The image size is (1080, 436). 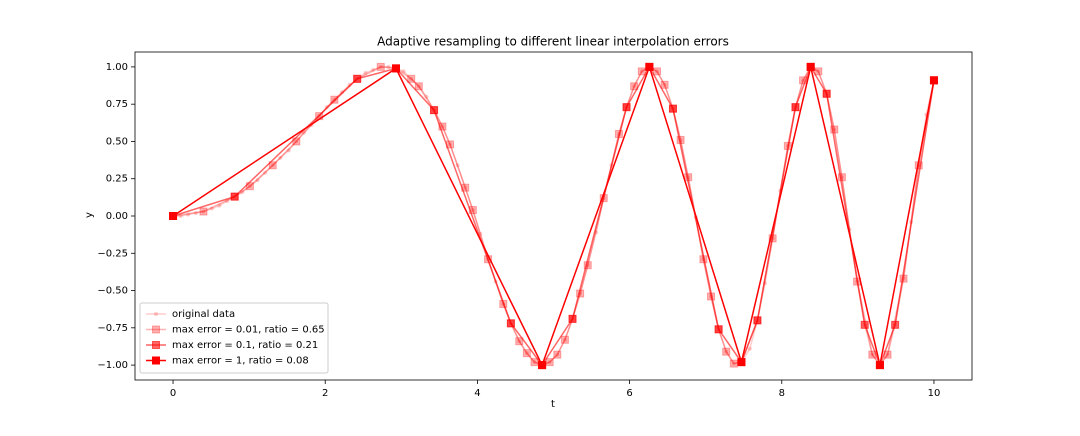 I want to click on legend-label: max error = 0.1, ratio = 0.21, so click(x=245, y=345).